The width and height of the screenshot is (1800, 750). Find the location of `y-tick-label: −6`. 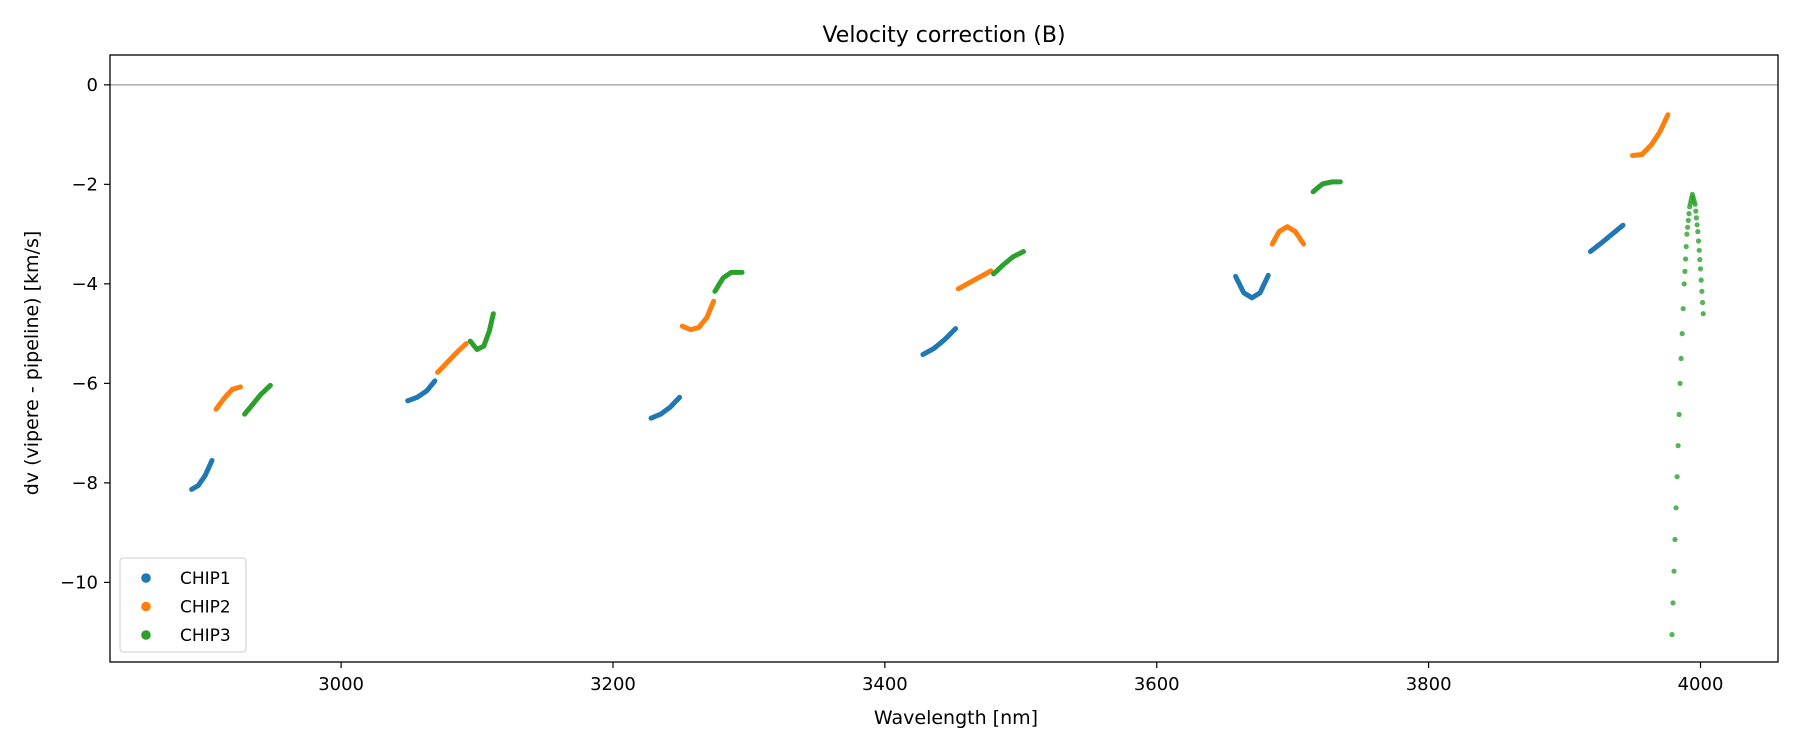

y-tick-label: −6 is located at coordinates (84, 383).